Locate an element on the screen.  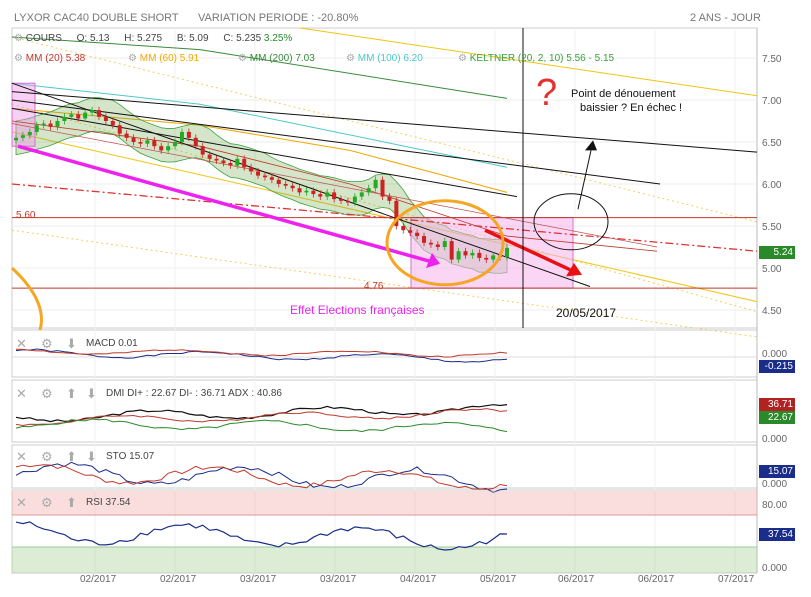
period-selector: 2 ANS - JOUR is located at coordinates (725, 18).